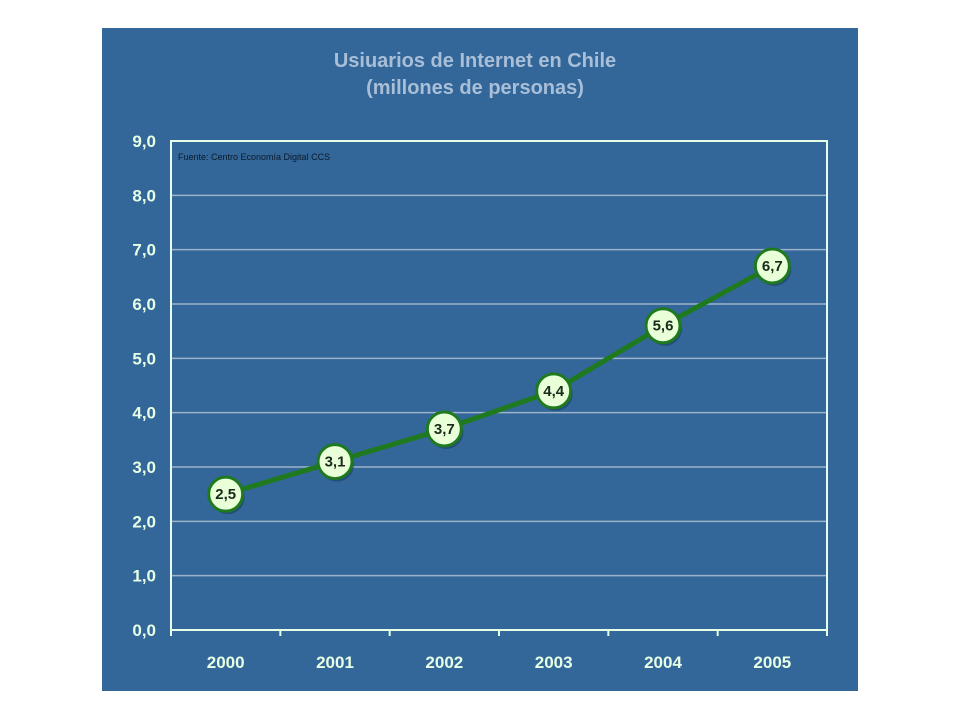  I want to click on x-tick-label: 2000, so click(226, 662).